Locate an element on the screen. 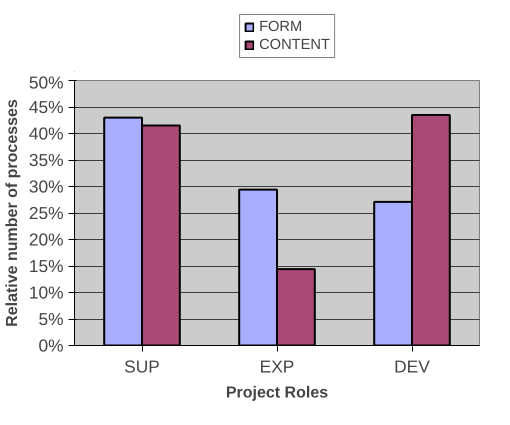 The height and width of the screenshot is (425, 510). y-tick-label: 5% is located at coordinates (51, 319).